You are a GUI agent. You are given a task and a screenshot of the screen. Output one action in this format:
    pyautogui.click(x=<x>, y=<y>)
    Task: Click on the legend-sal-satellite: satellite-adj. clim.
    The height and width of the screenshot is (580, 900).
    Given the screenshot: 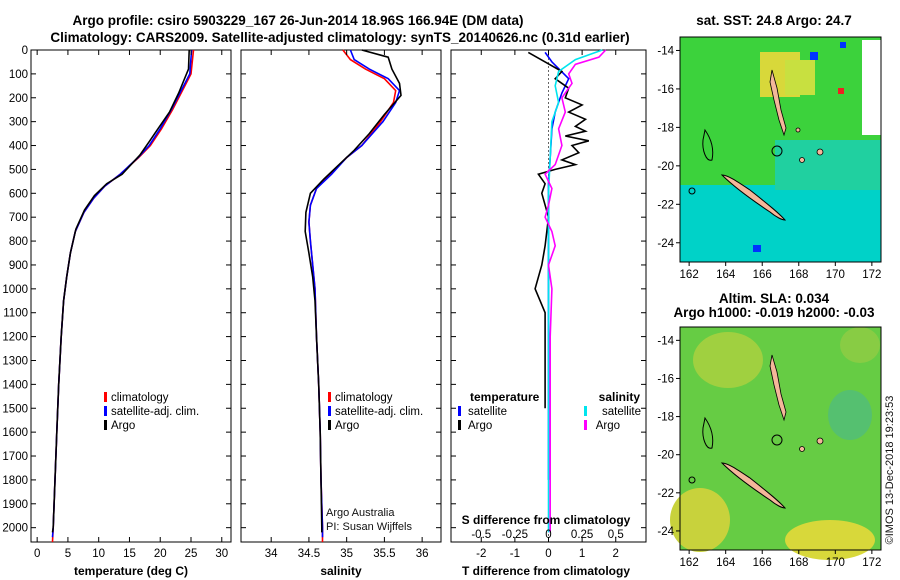 What is the action you would take?
    pyautogui.click(x=379, y=412)
    